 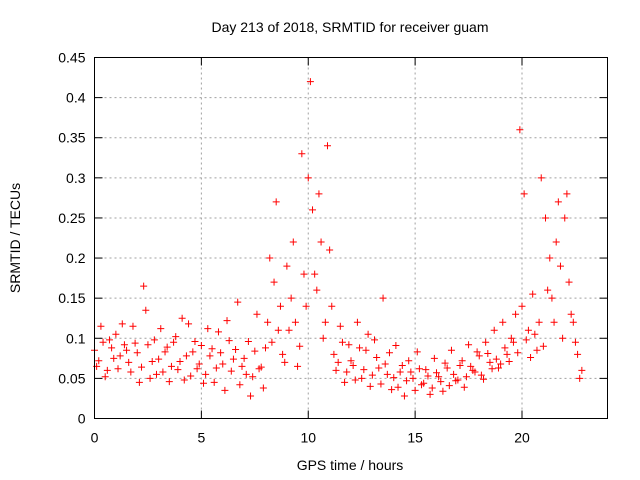 What do you see at coordinates (71, 298) in the screenshot?
I see `y-tick-label: 0.15` at bounding box center [71, 298].